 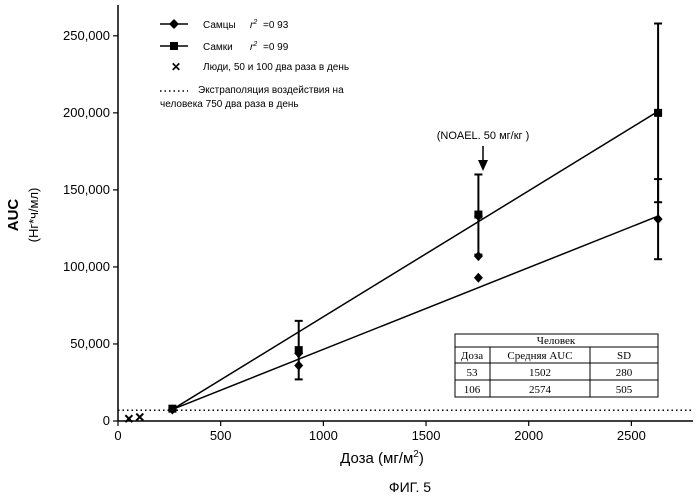 I want to click on table-header-sd: SD, so click(x=624, y=356).